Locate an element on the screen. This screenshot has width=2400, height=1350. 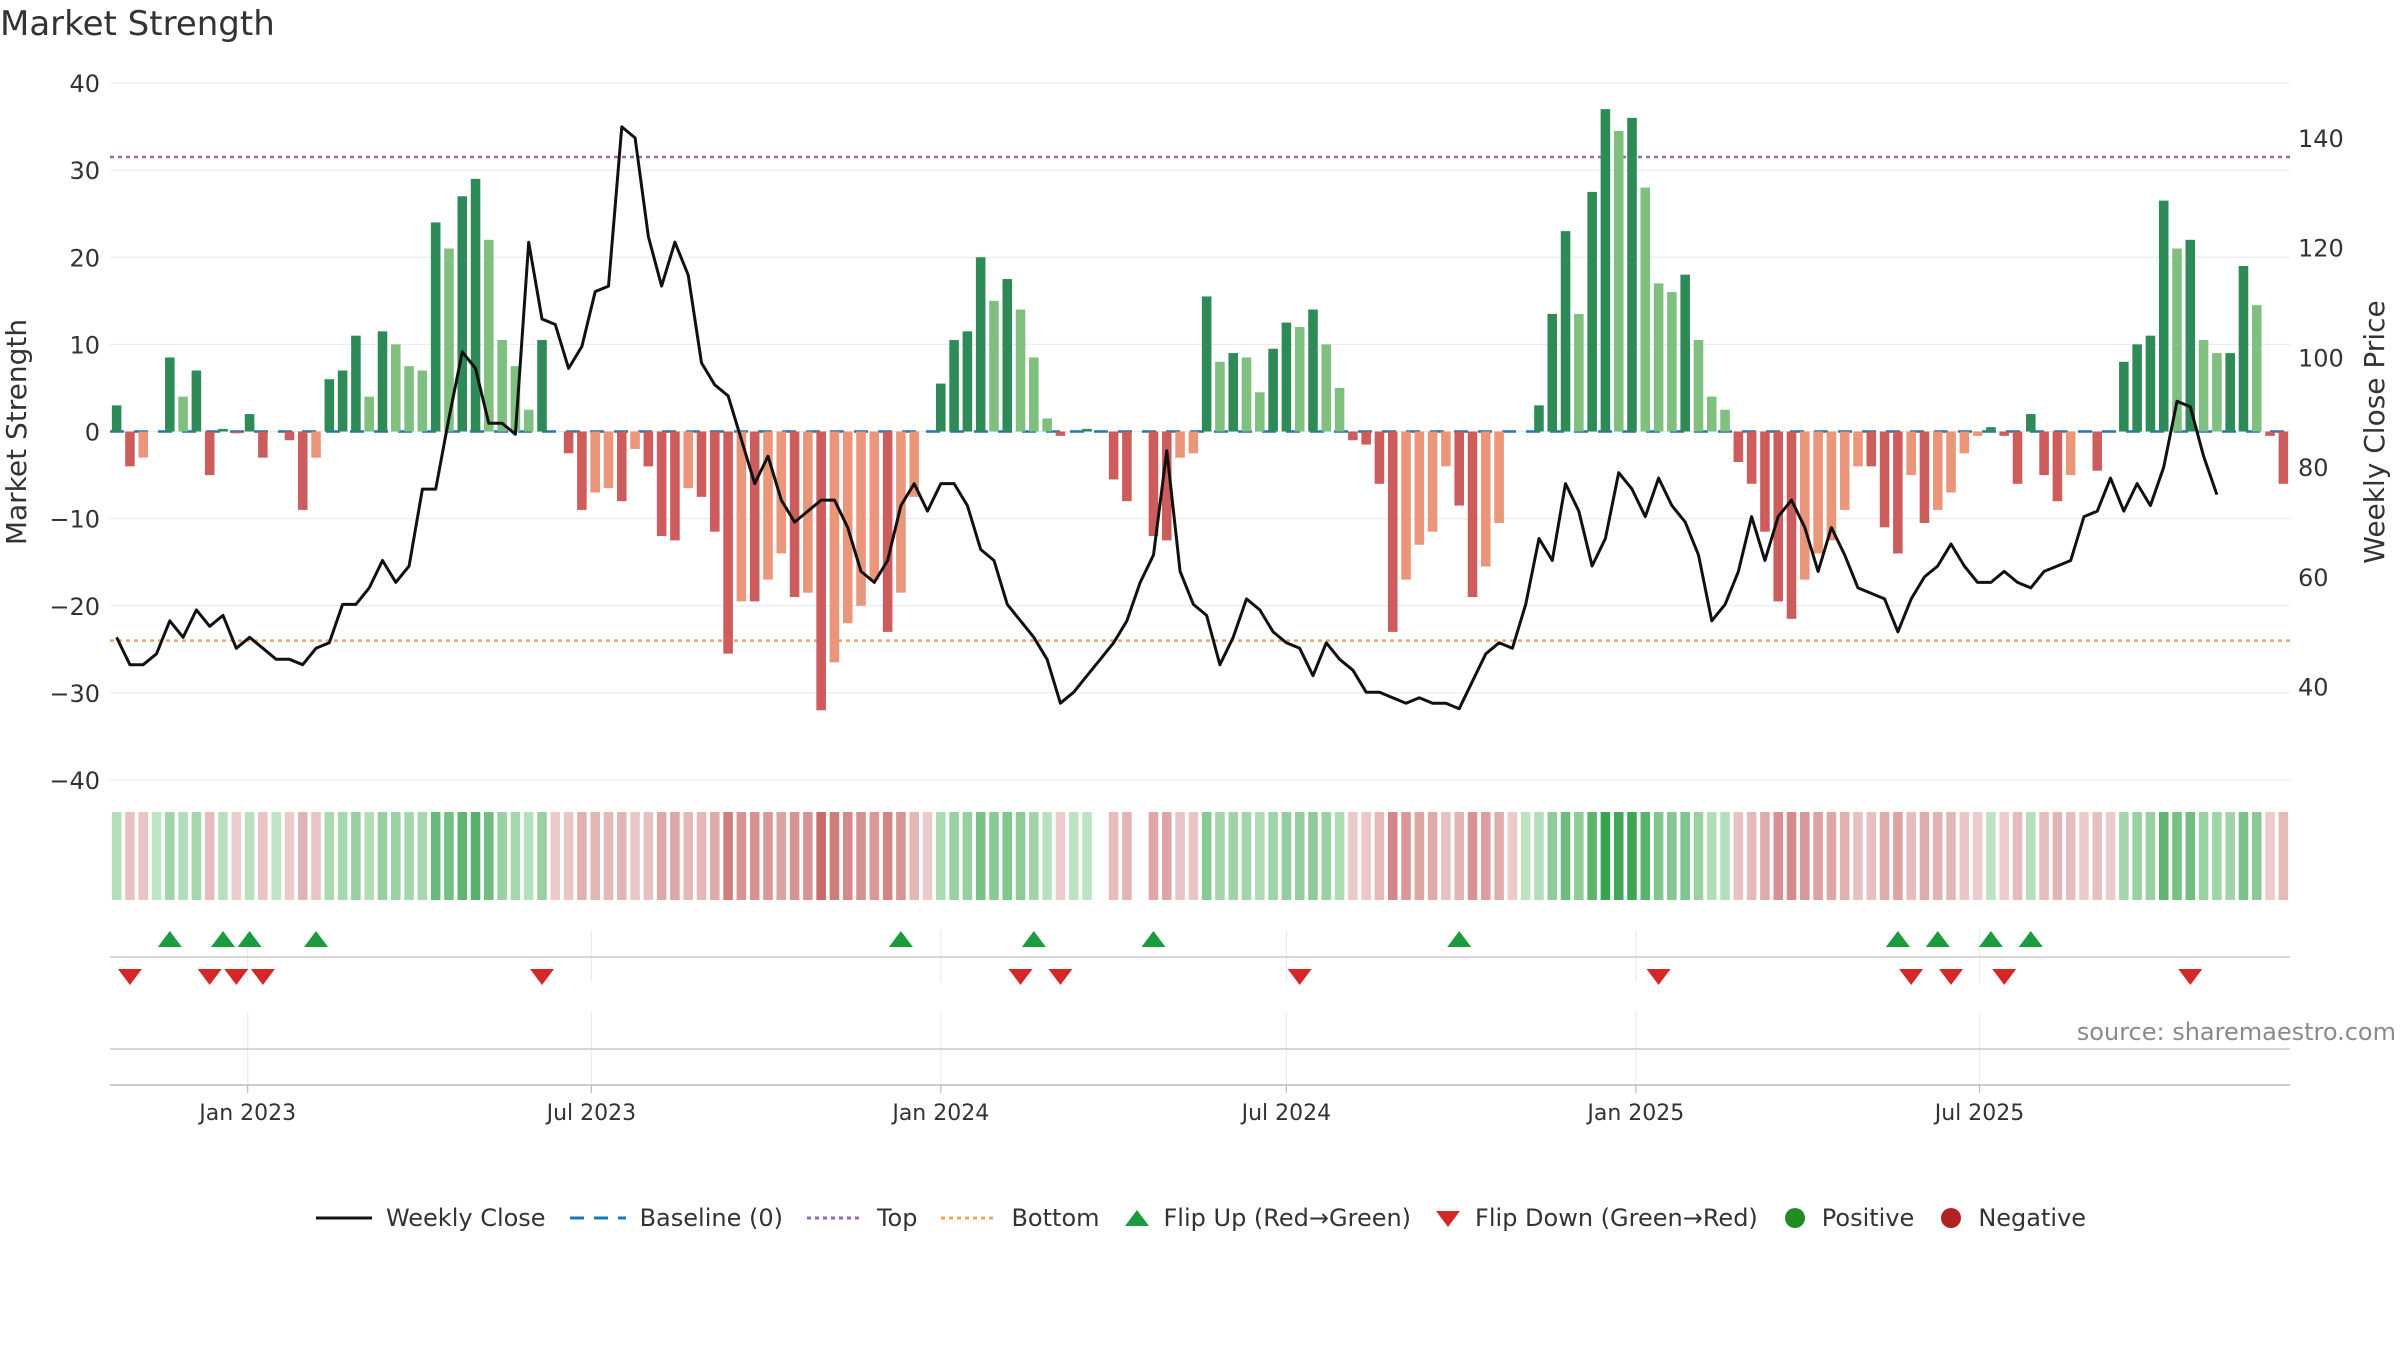
y-left-tick-label: −30 is located at coordinates (74, 694).